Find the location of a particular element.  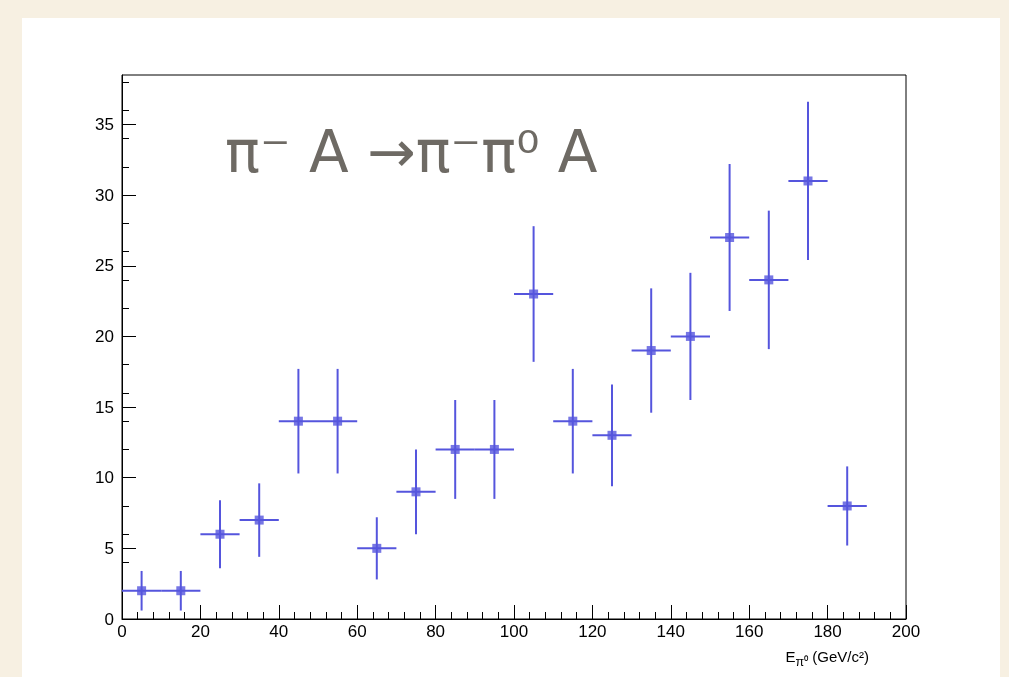

x-tick-label: 20 is located at coordinates (200, 631).